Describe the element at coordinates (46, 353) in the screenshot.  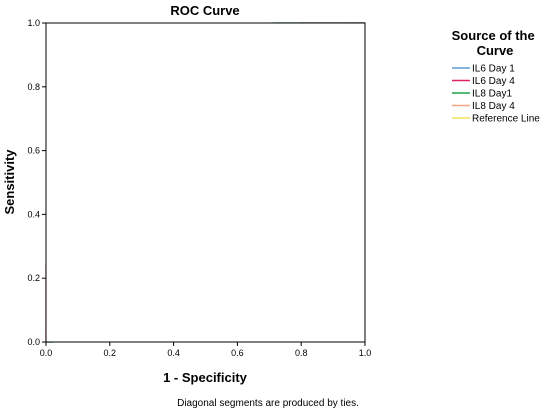
I see `x-tick-label: 0.0` at that location.